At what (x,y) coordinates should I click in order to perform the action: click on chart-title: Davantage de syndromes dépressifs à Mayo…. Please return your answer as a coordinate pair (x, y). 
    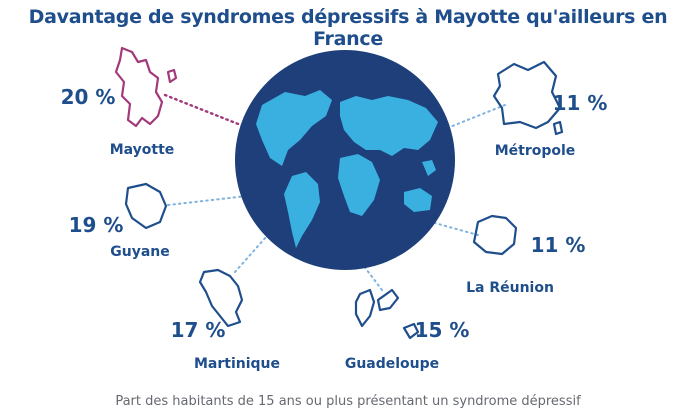
    Looking at the image, I should click on (348, 28).